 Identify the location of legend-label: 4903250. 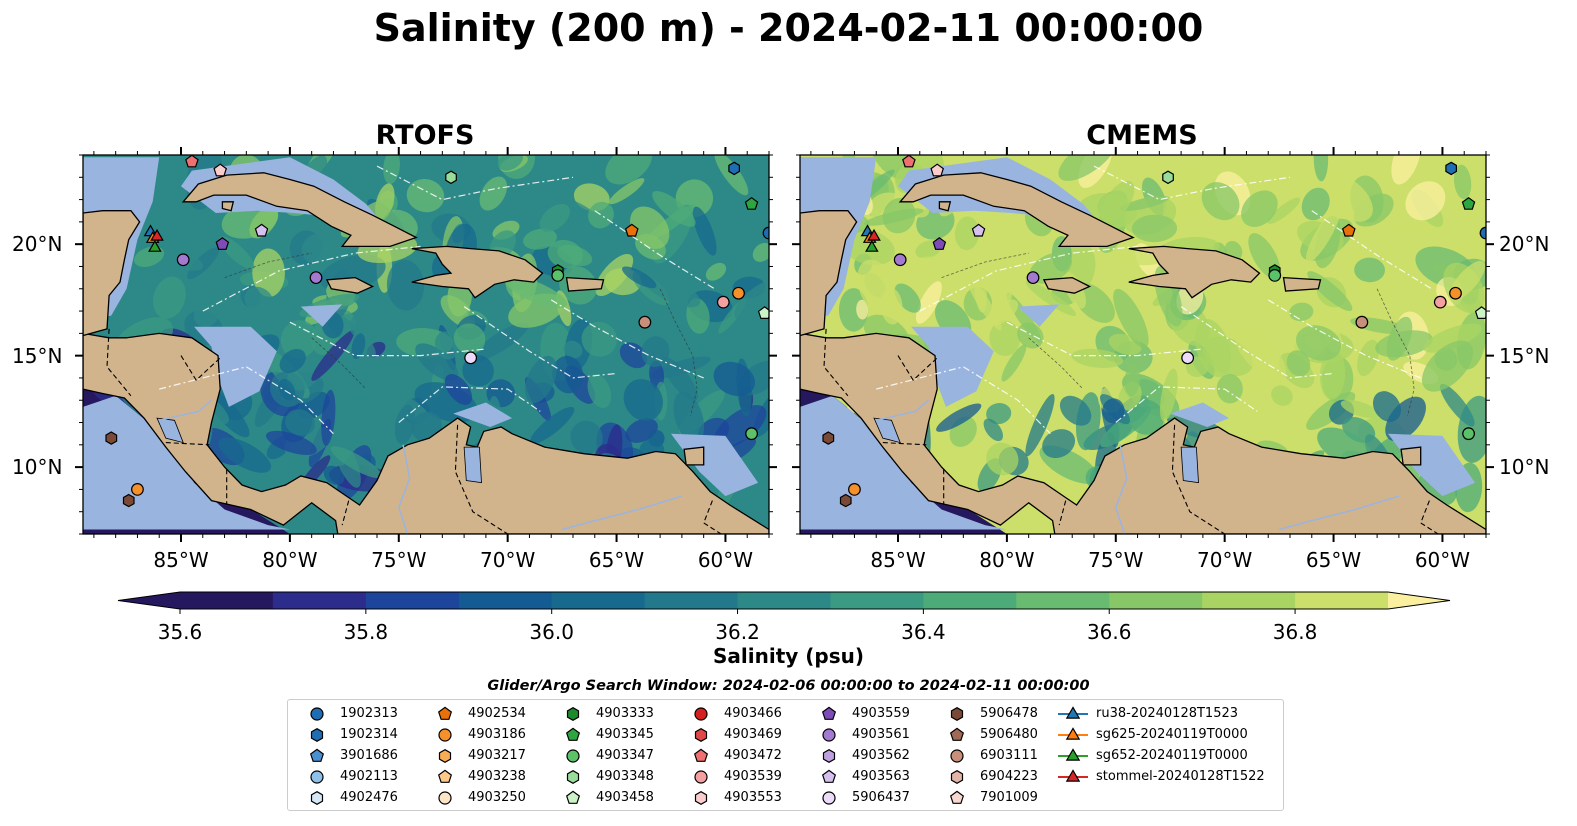
(497, 797).